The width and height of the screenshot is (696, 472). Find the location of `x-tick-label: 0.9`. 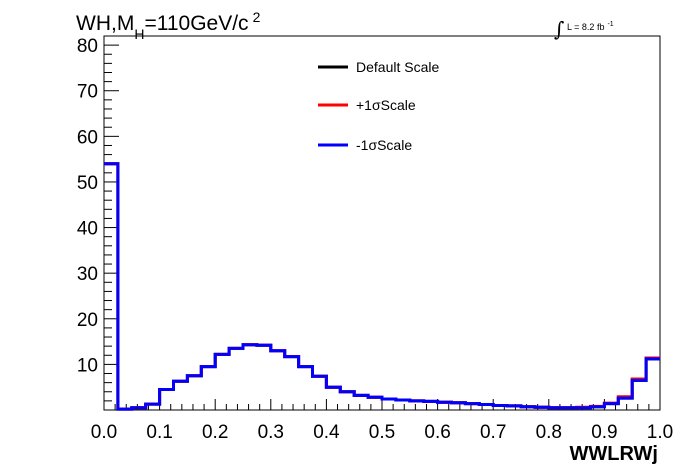

x-tick-label: 0.9 is located at coordinates (604, 432).